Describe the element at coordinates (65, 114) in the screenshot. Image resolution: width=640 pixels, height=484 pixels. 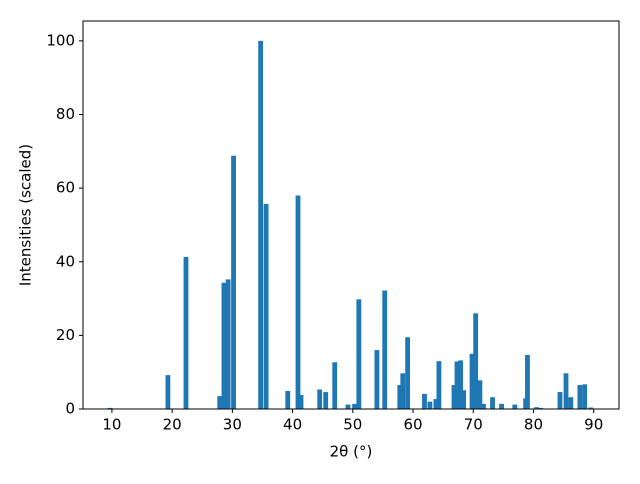
I see `y-tick-label: 80` at that location.